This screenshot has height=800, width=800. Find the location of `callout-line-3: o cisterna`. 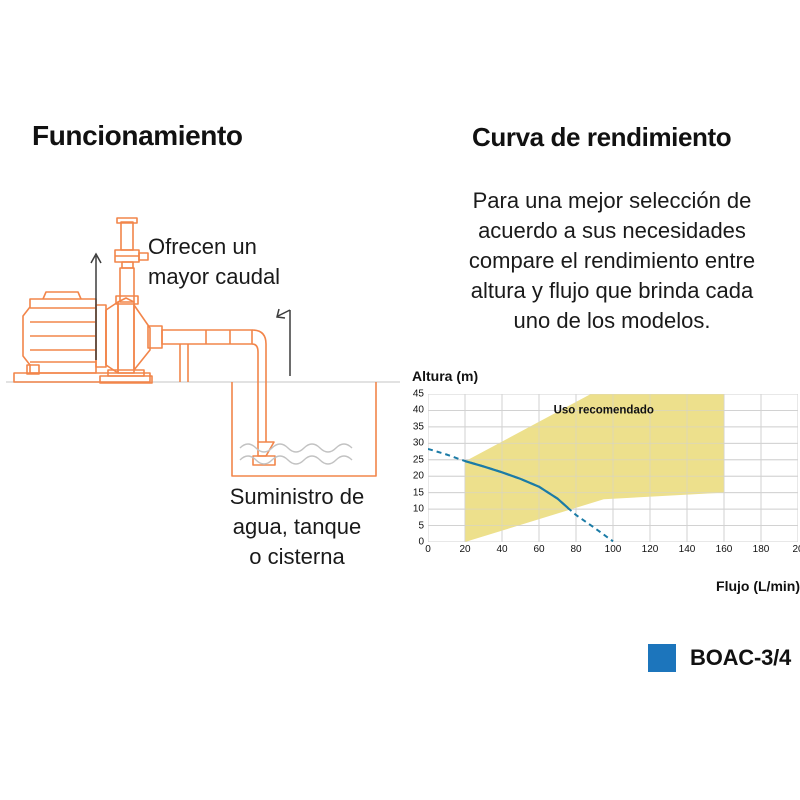

callout-line-3: o cisterna is located at coordinates (297, 556).